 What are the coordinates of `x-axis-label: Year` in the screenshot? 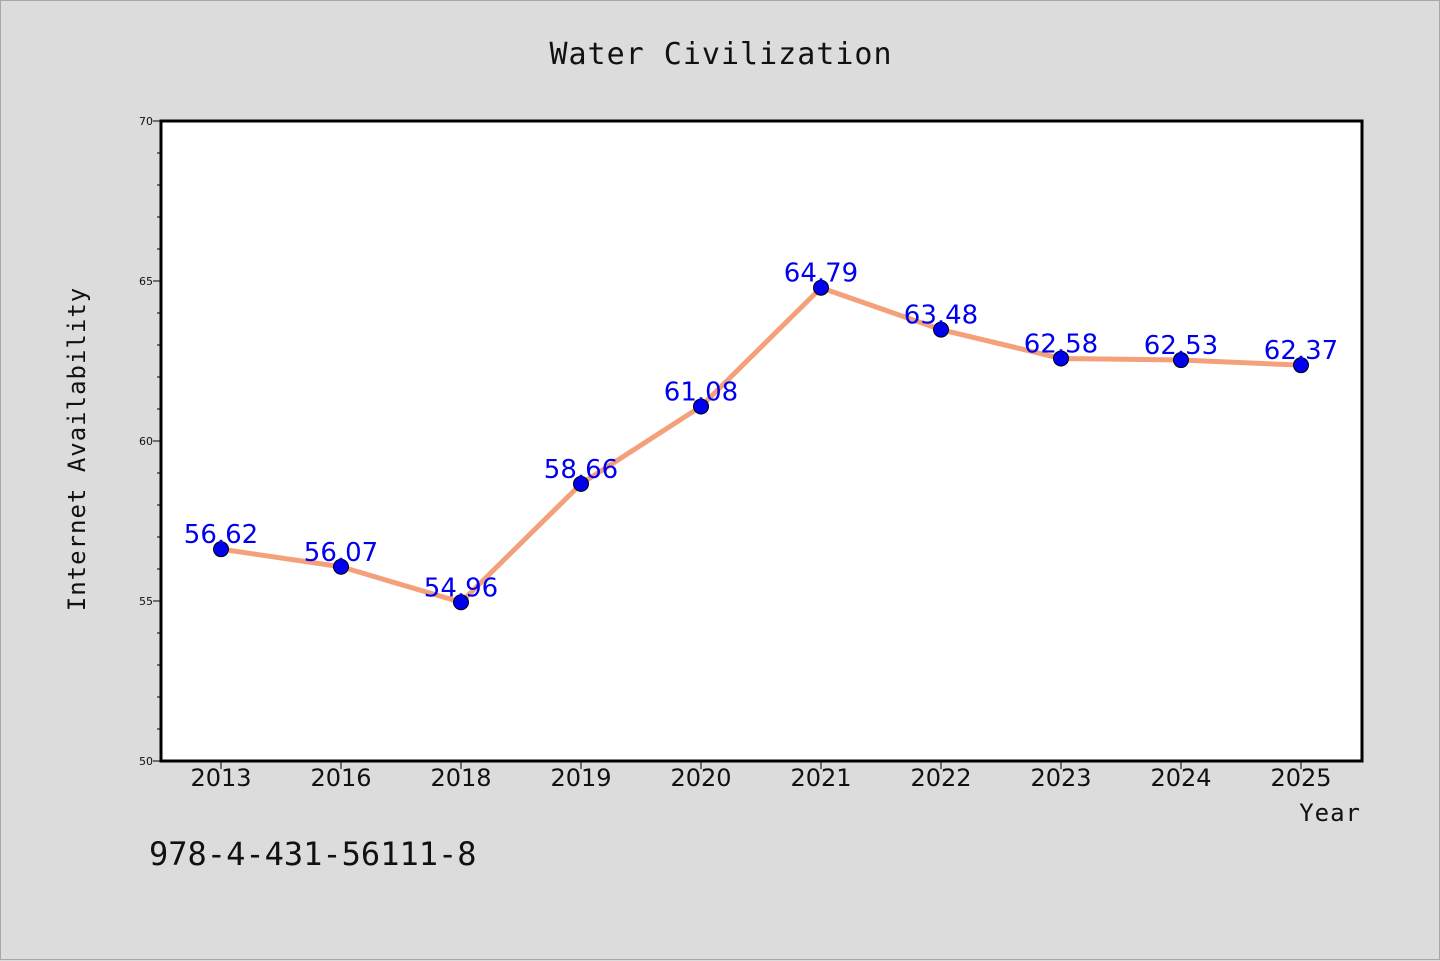 It's located at (1330, 813).